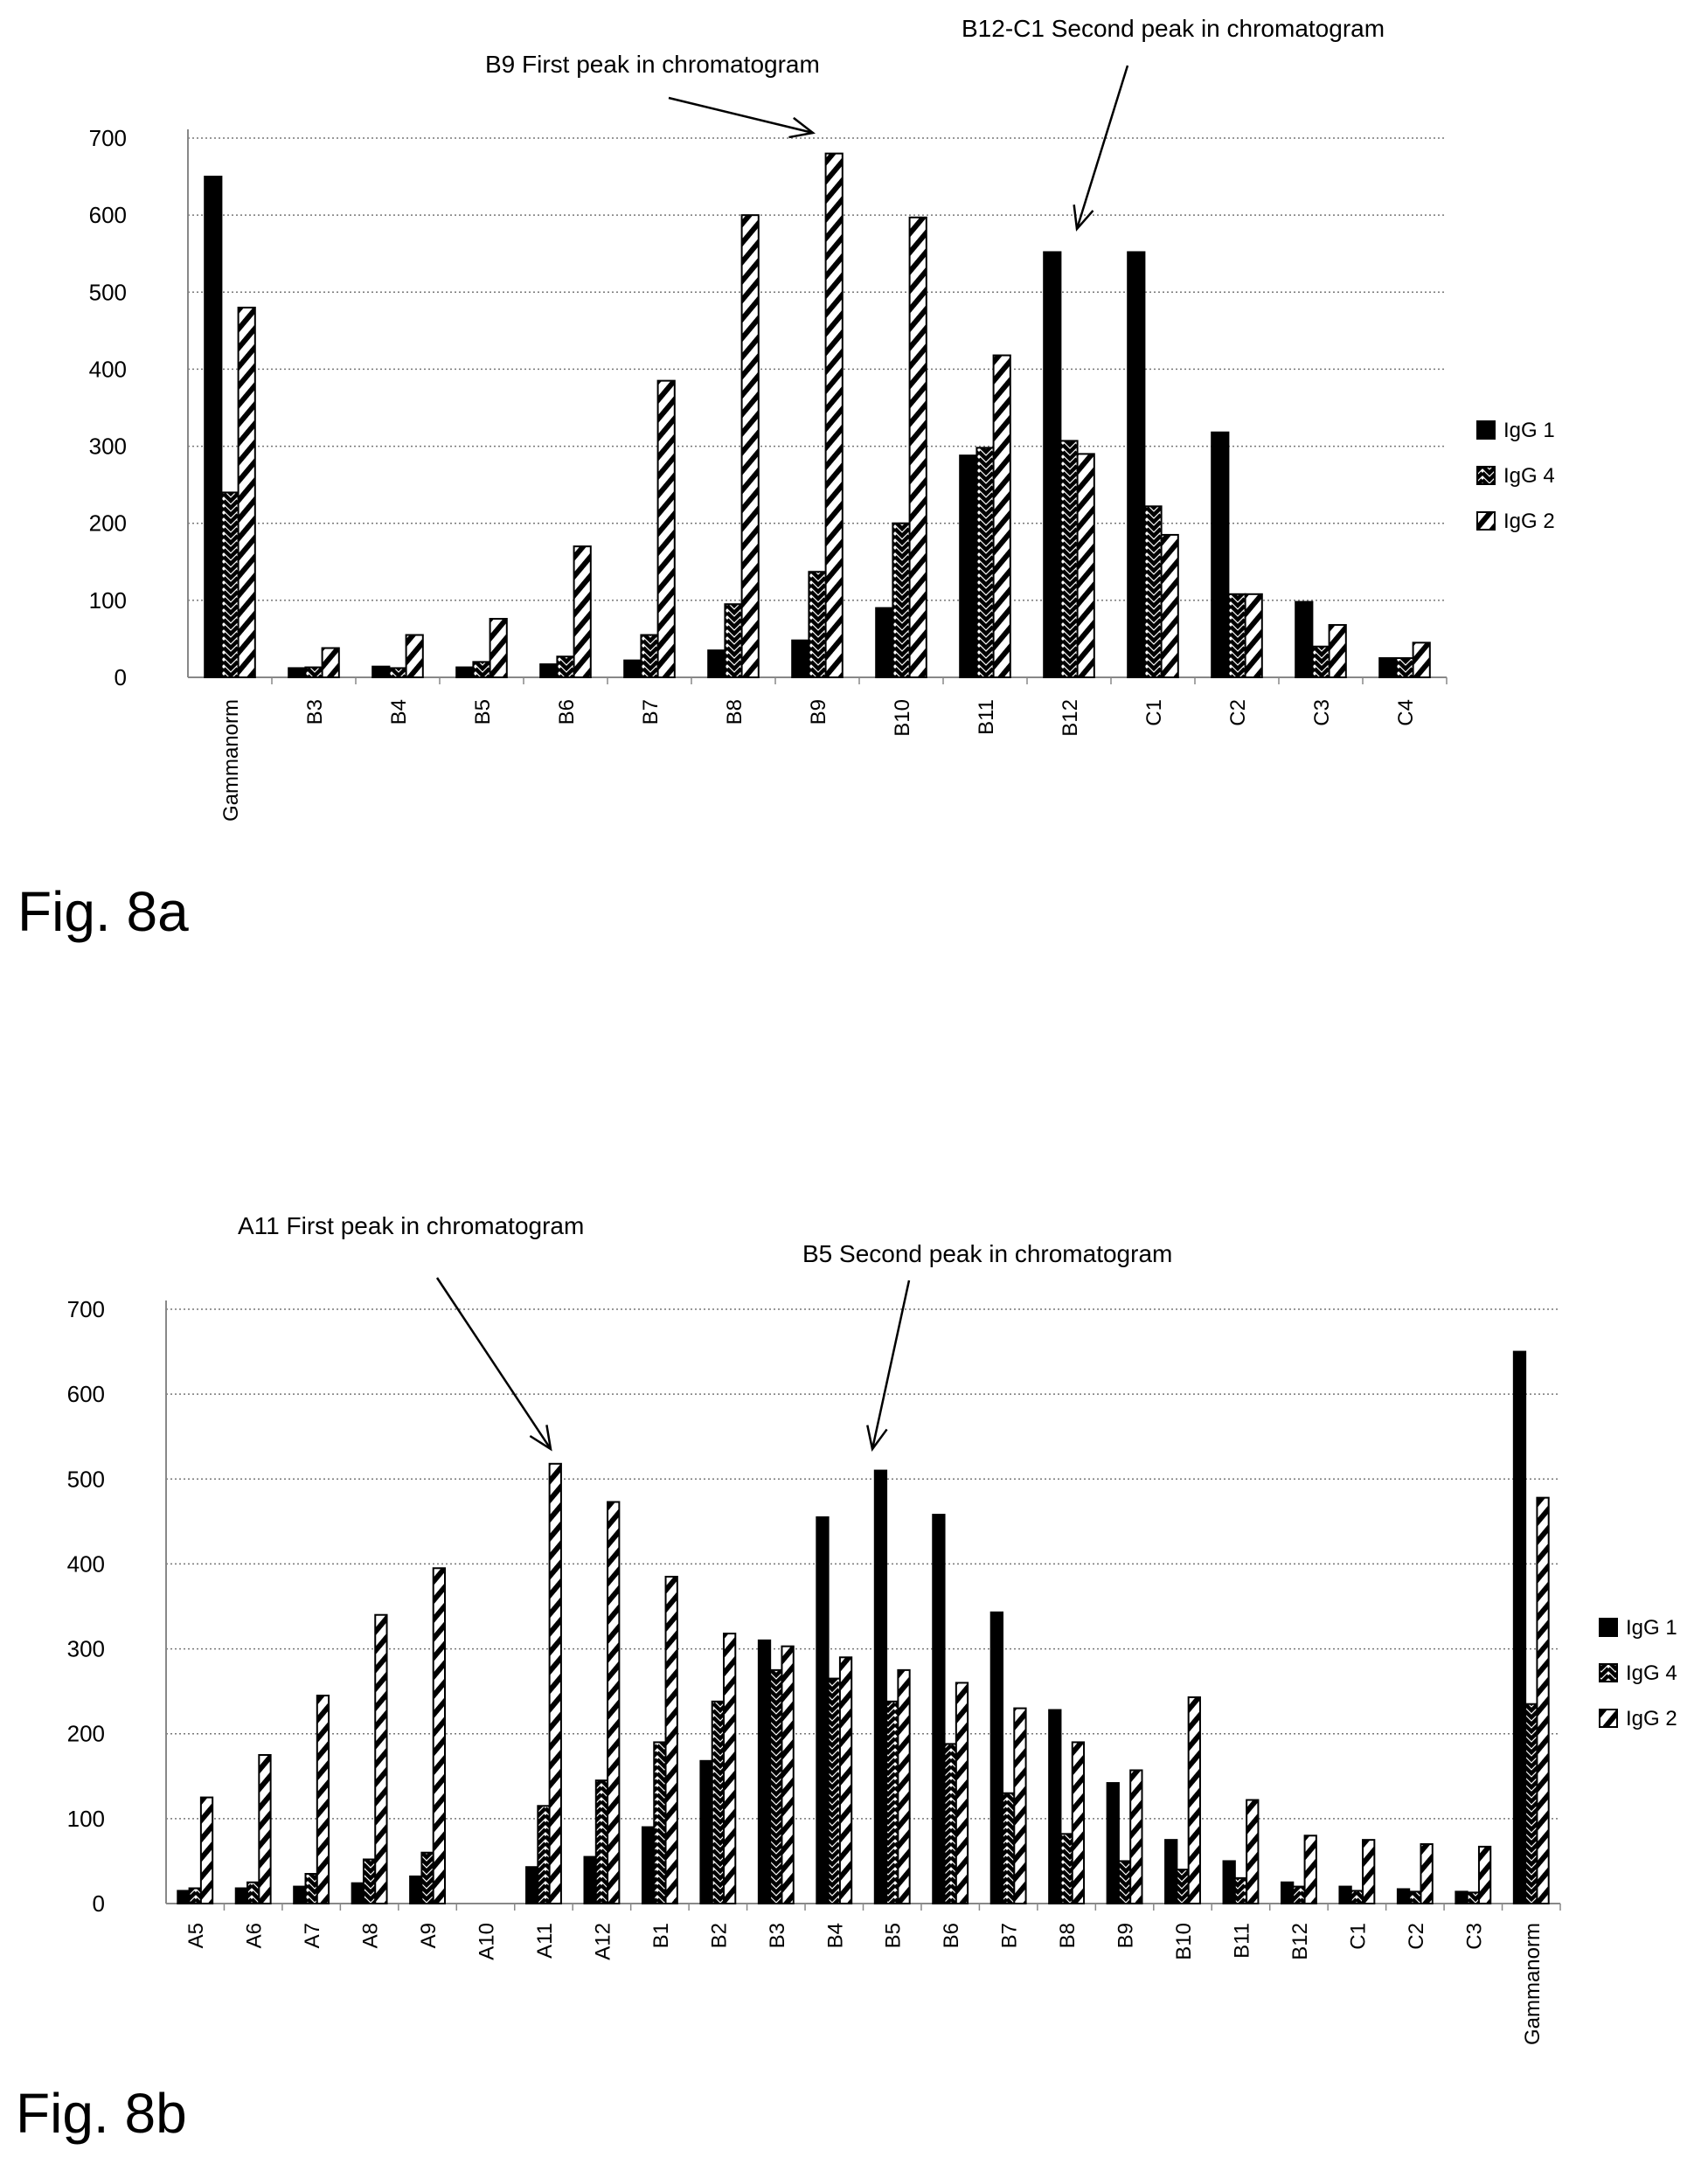 The width and height of the screenshot is (1708, 2164). I want to click on x-tick-label: C2, so click(1416, 1937).